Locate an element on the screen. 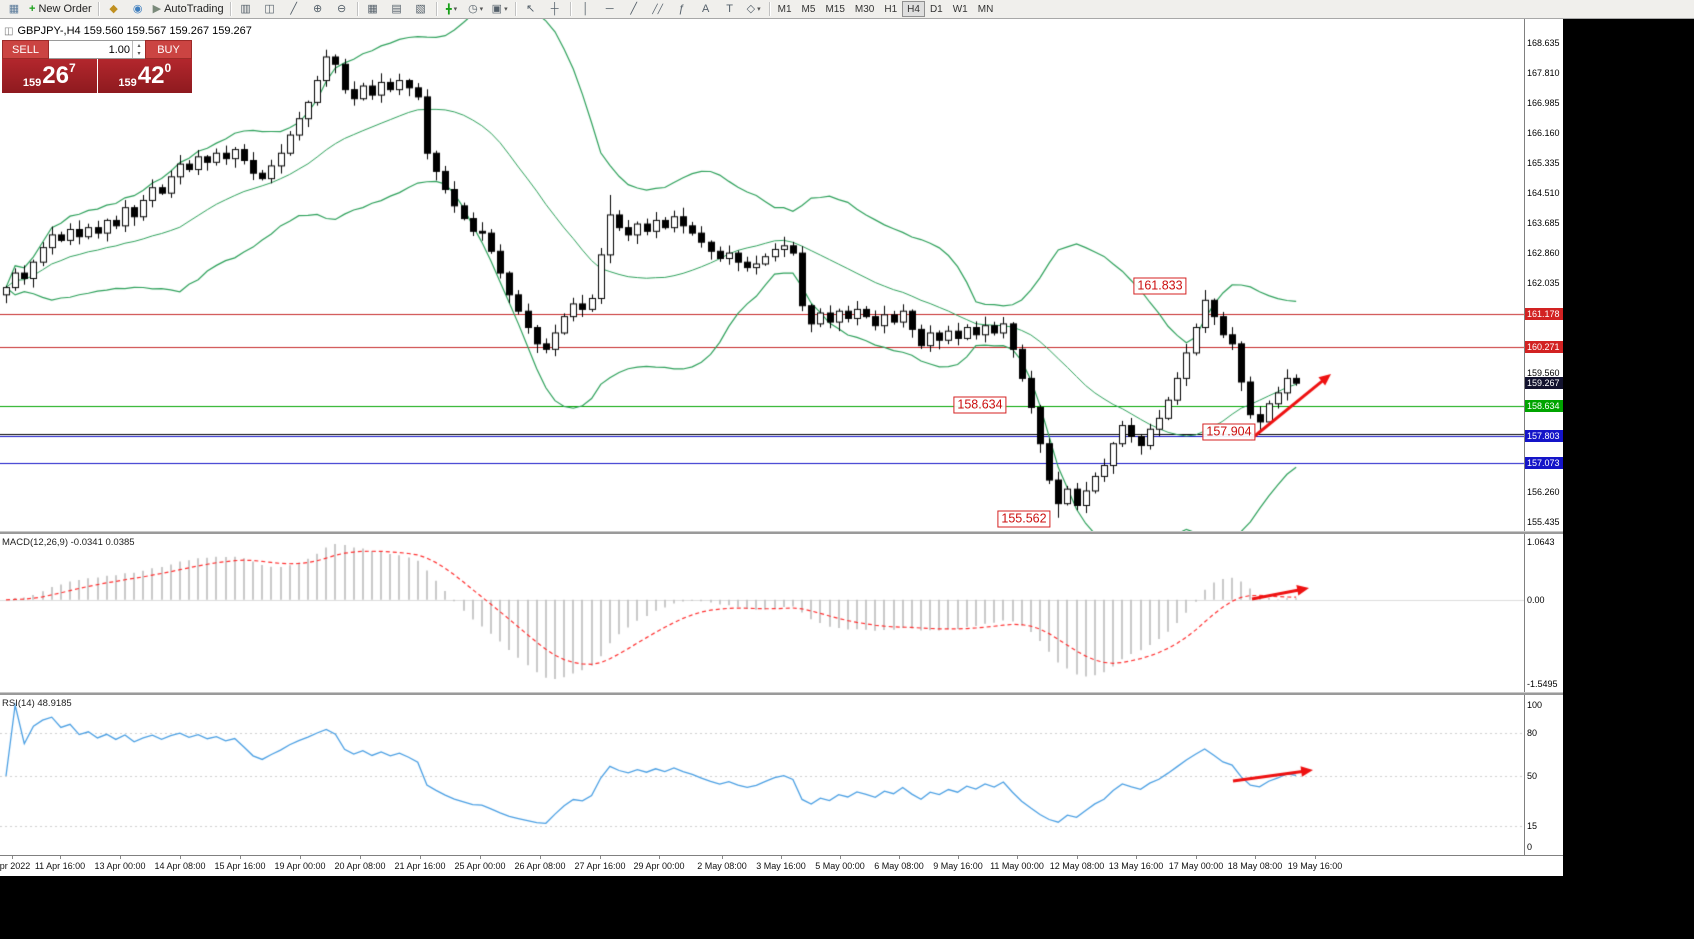 This screenshot has height=939, width=1694. rsi-axis-label: 50 is located at coordinates (1532, 776).